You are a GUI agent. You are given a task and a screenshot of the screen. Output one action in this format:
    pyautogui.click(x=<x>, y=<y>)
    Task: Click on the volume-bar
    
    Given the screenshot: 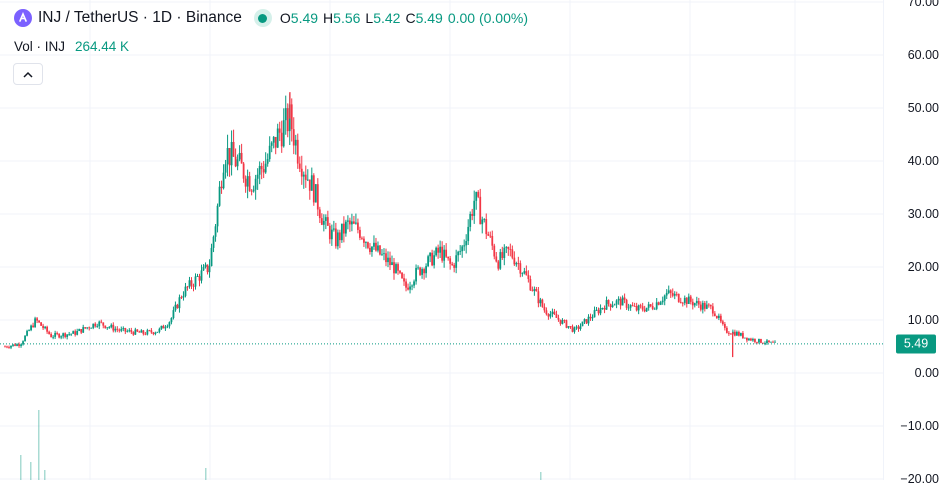 What is the action you would take?
    pyautogui.click(x=21, y=467)
    